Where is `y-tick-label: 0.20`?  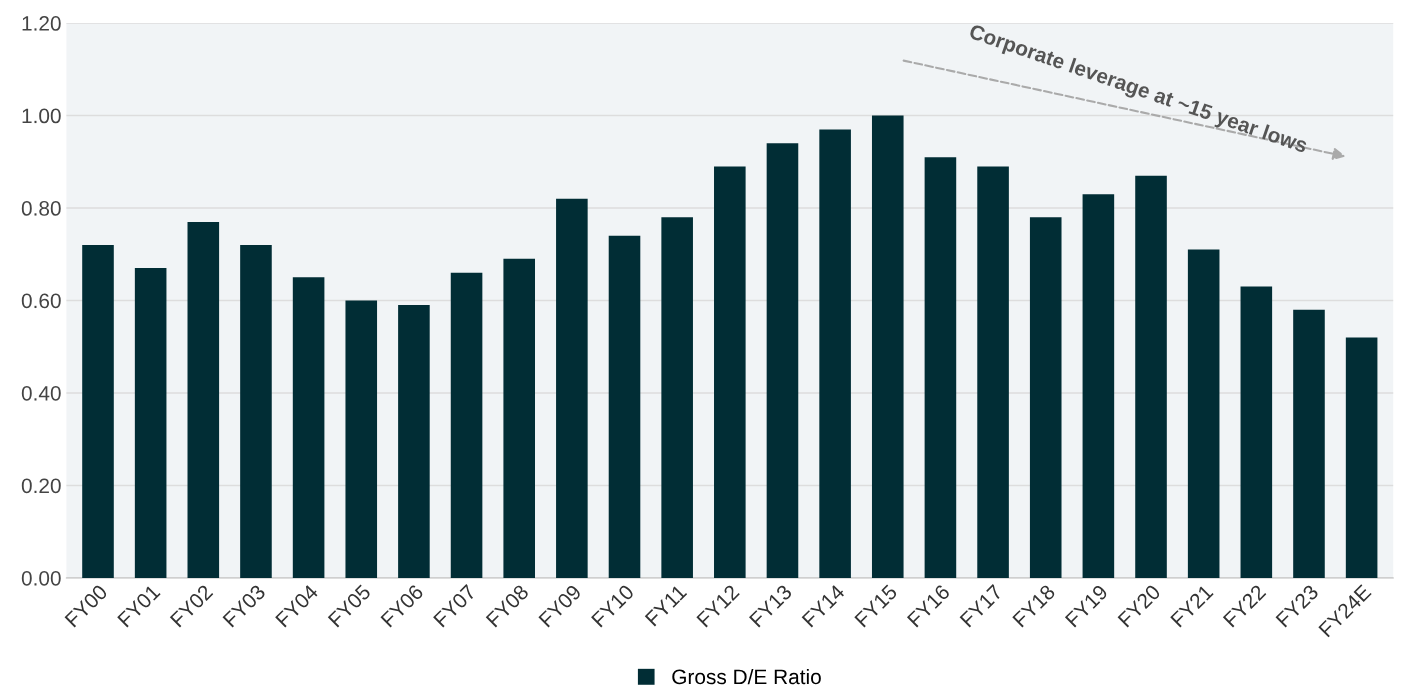 y-tick-label: 0.20 is located at coordinates (41, 486).